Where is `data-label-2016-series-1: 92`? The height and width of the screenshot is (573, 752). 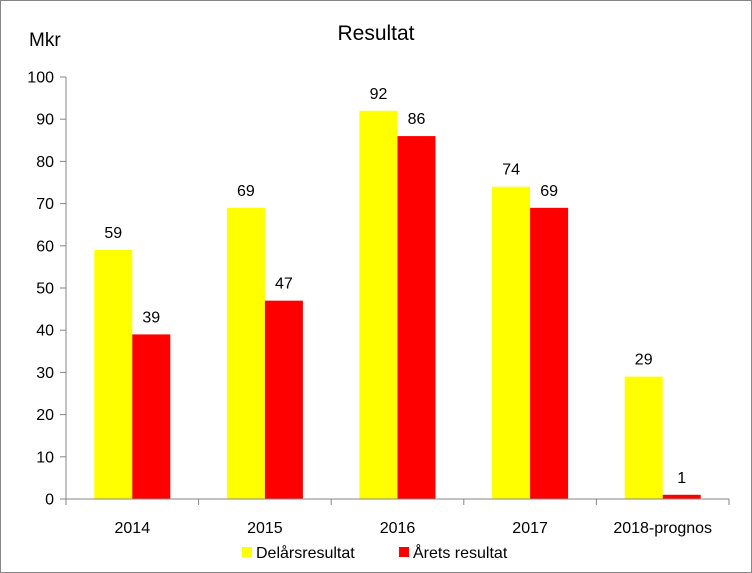
data-label-2016-series-1: 92 is located at coordinates (379, 94).